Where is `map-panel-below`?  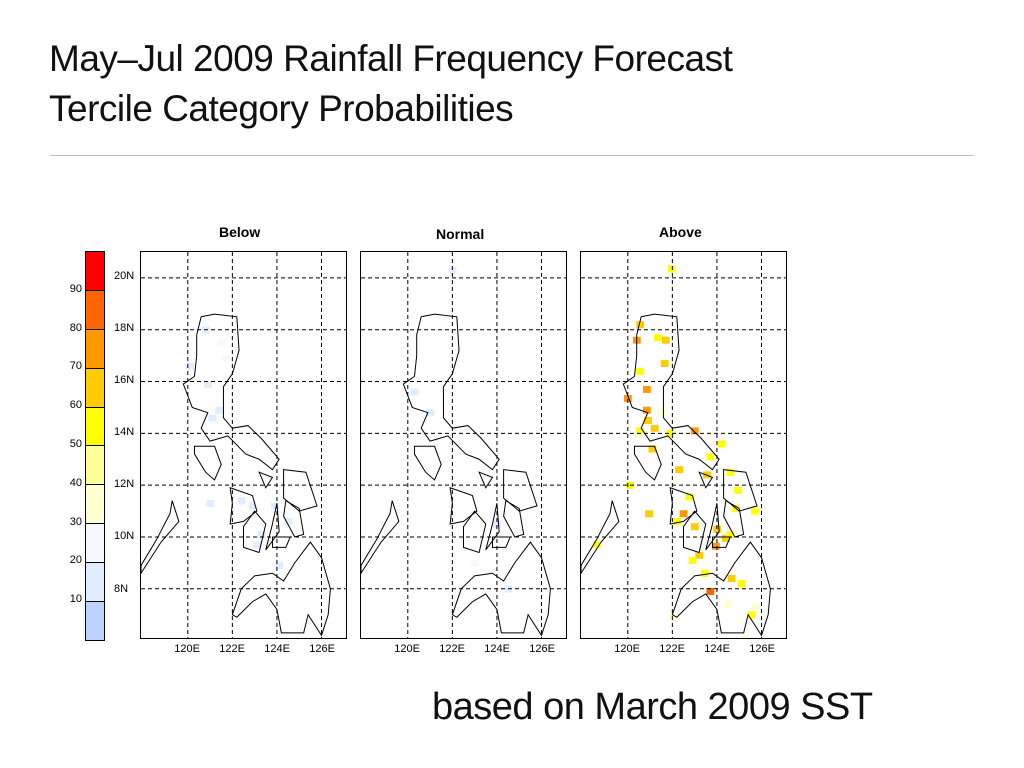
map-panel-below is located at coordinates (243, 445).